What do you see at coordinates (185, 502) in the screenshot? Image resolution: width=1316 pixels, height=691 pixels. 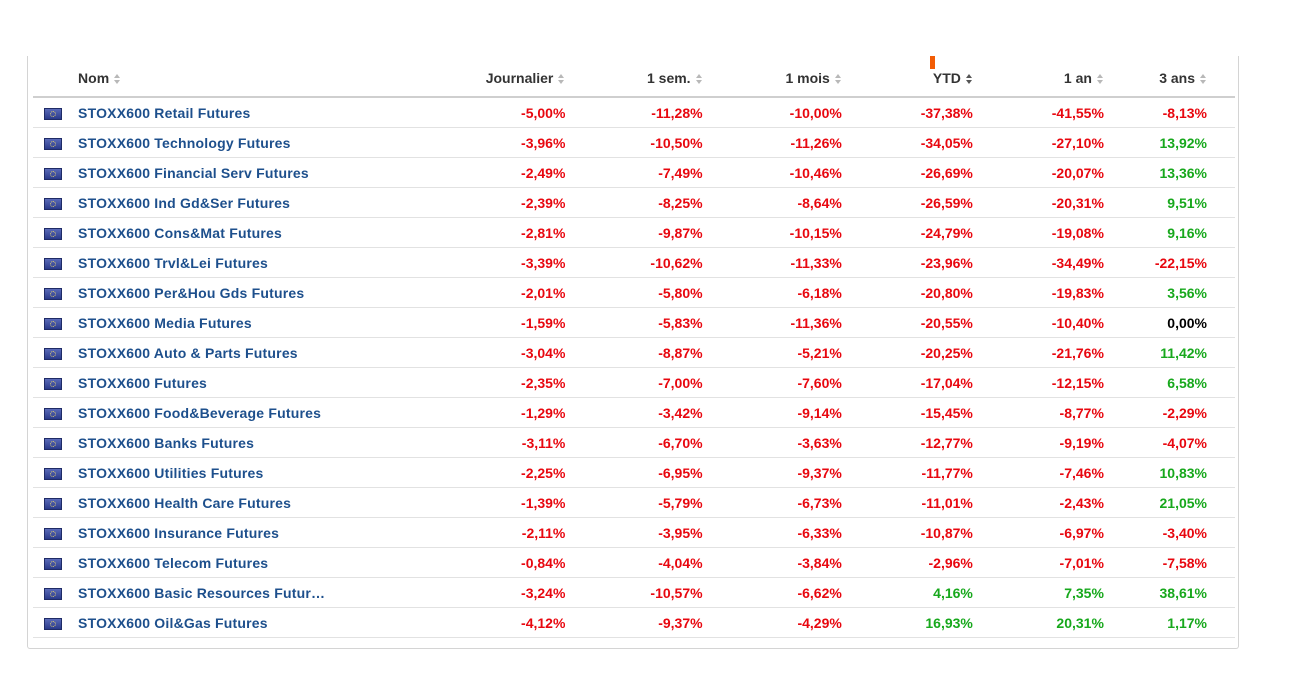 I see `instrument-link: STOXX600 Health Care Futures` at bounding box center [185, 502].